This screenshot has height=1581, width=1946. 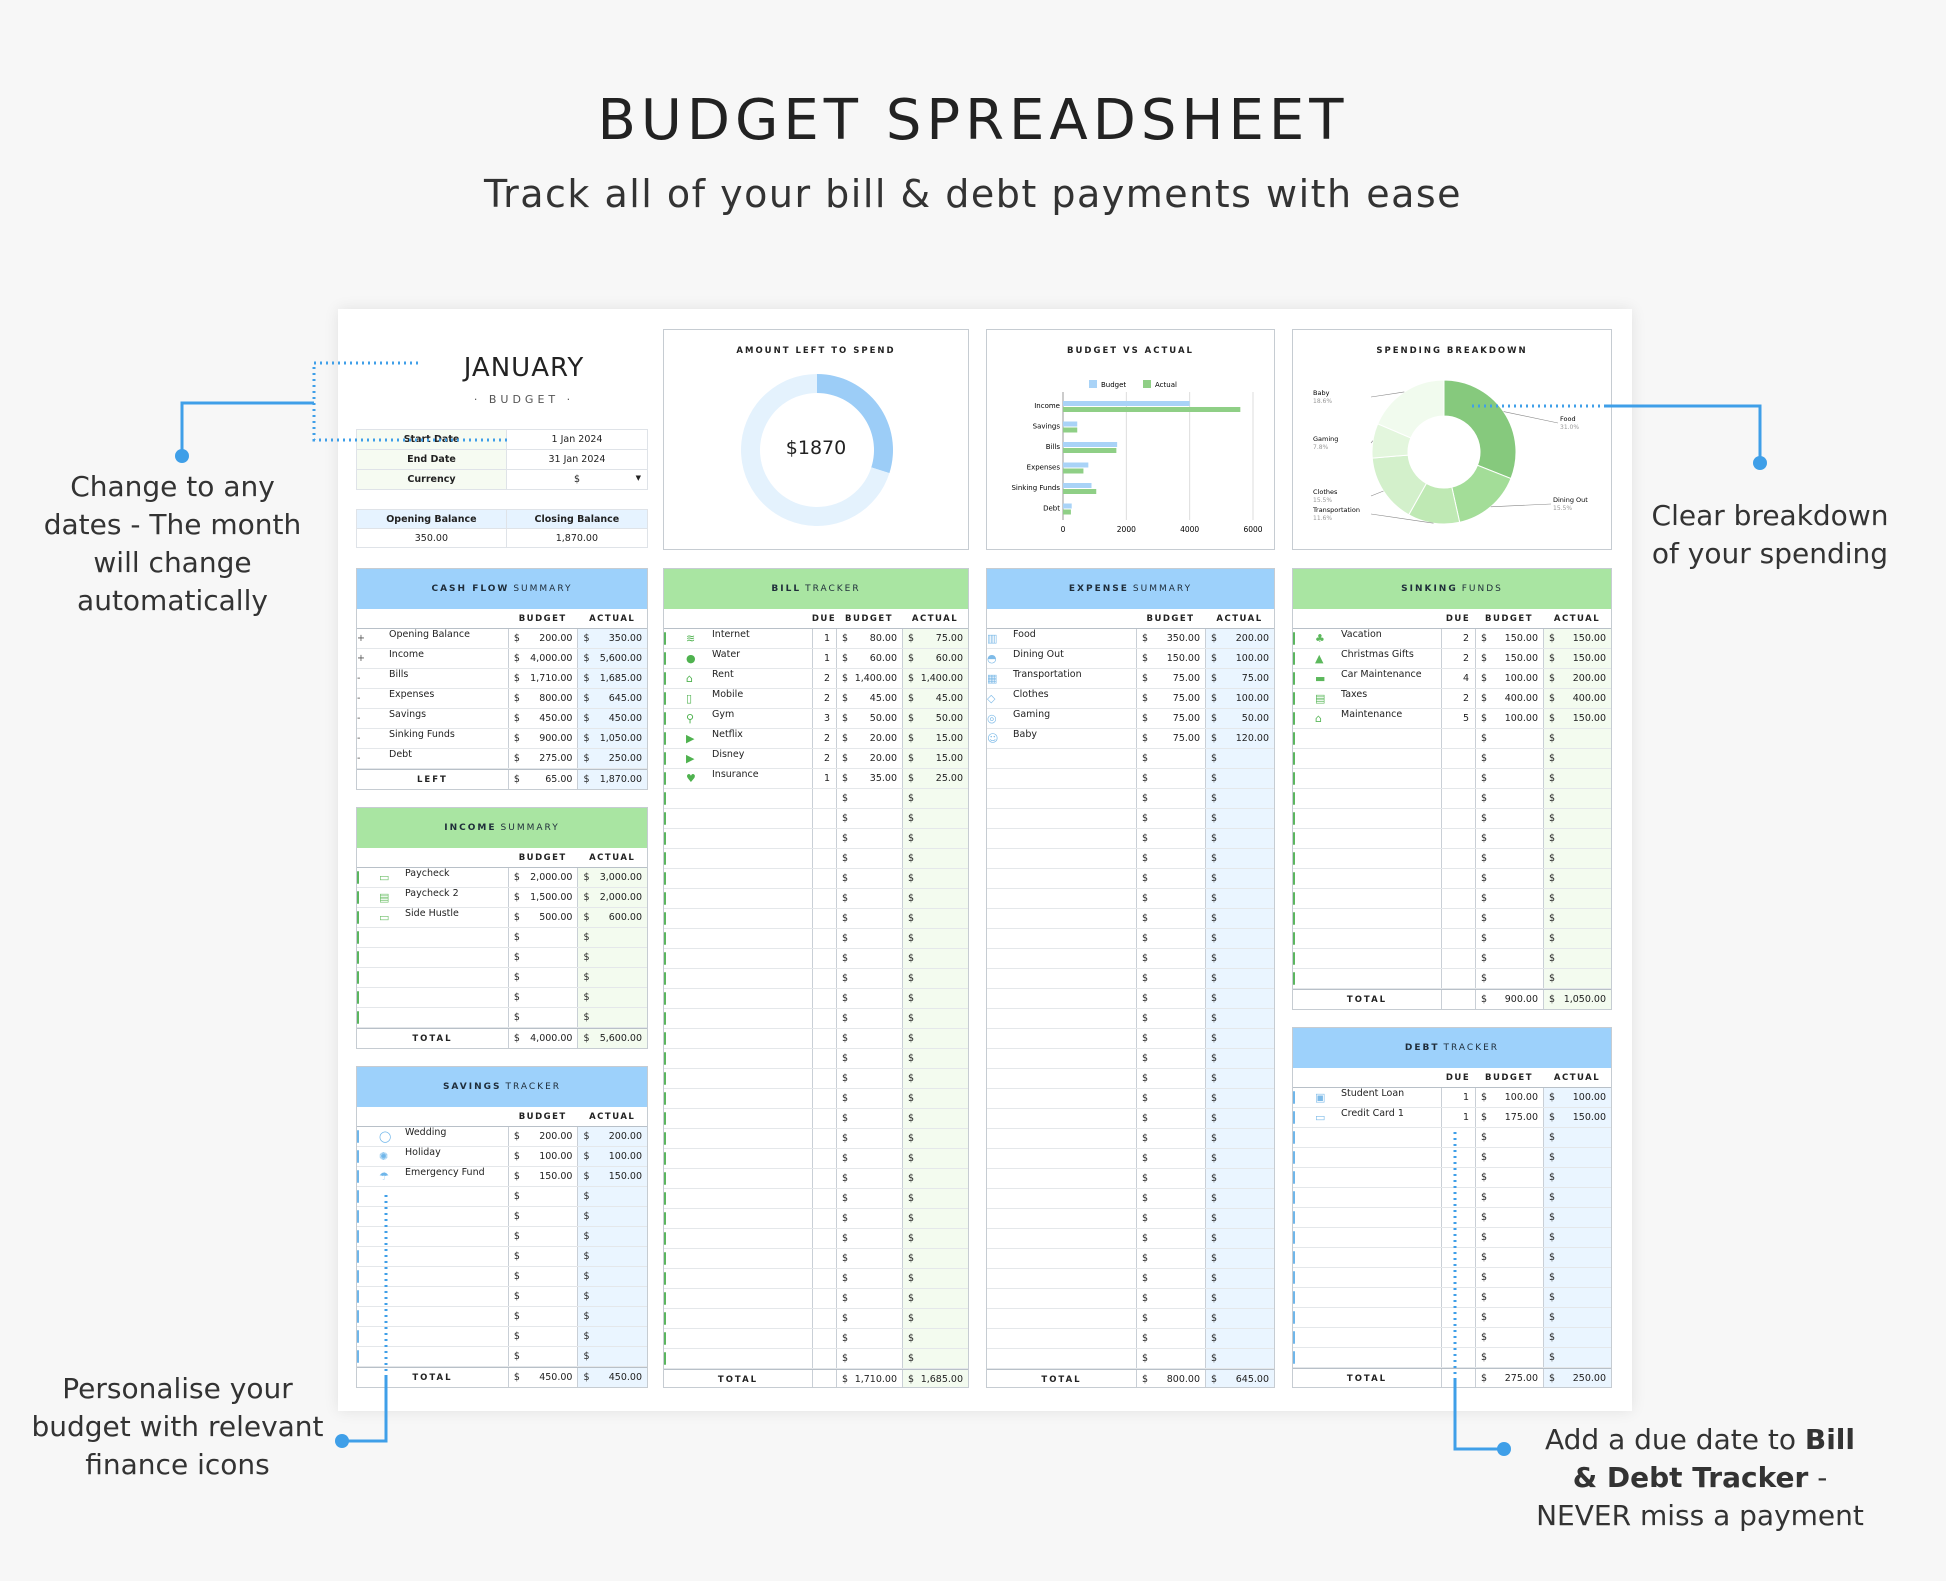 I want to click on row-due: 3, so click(x=824, y=718).